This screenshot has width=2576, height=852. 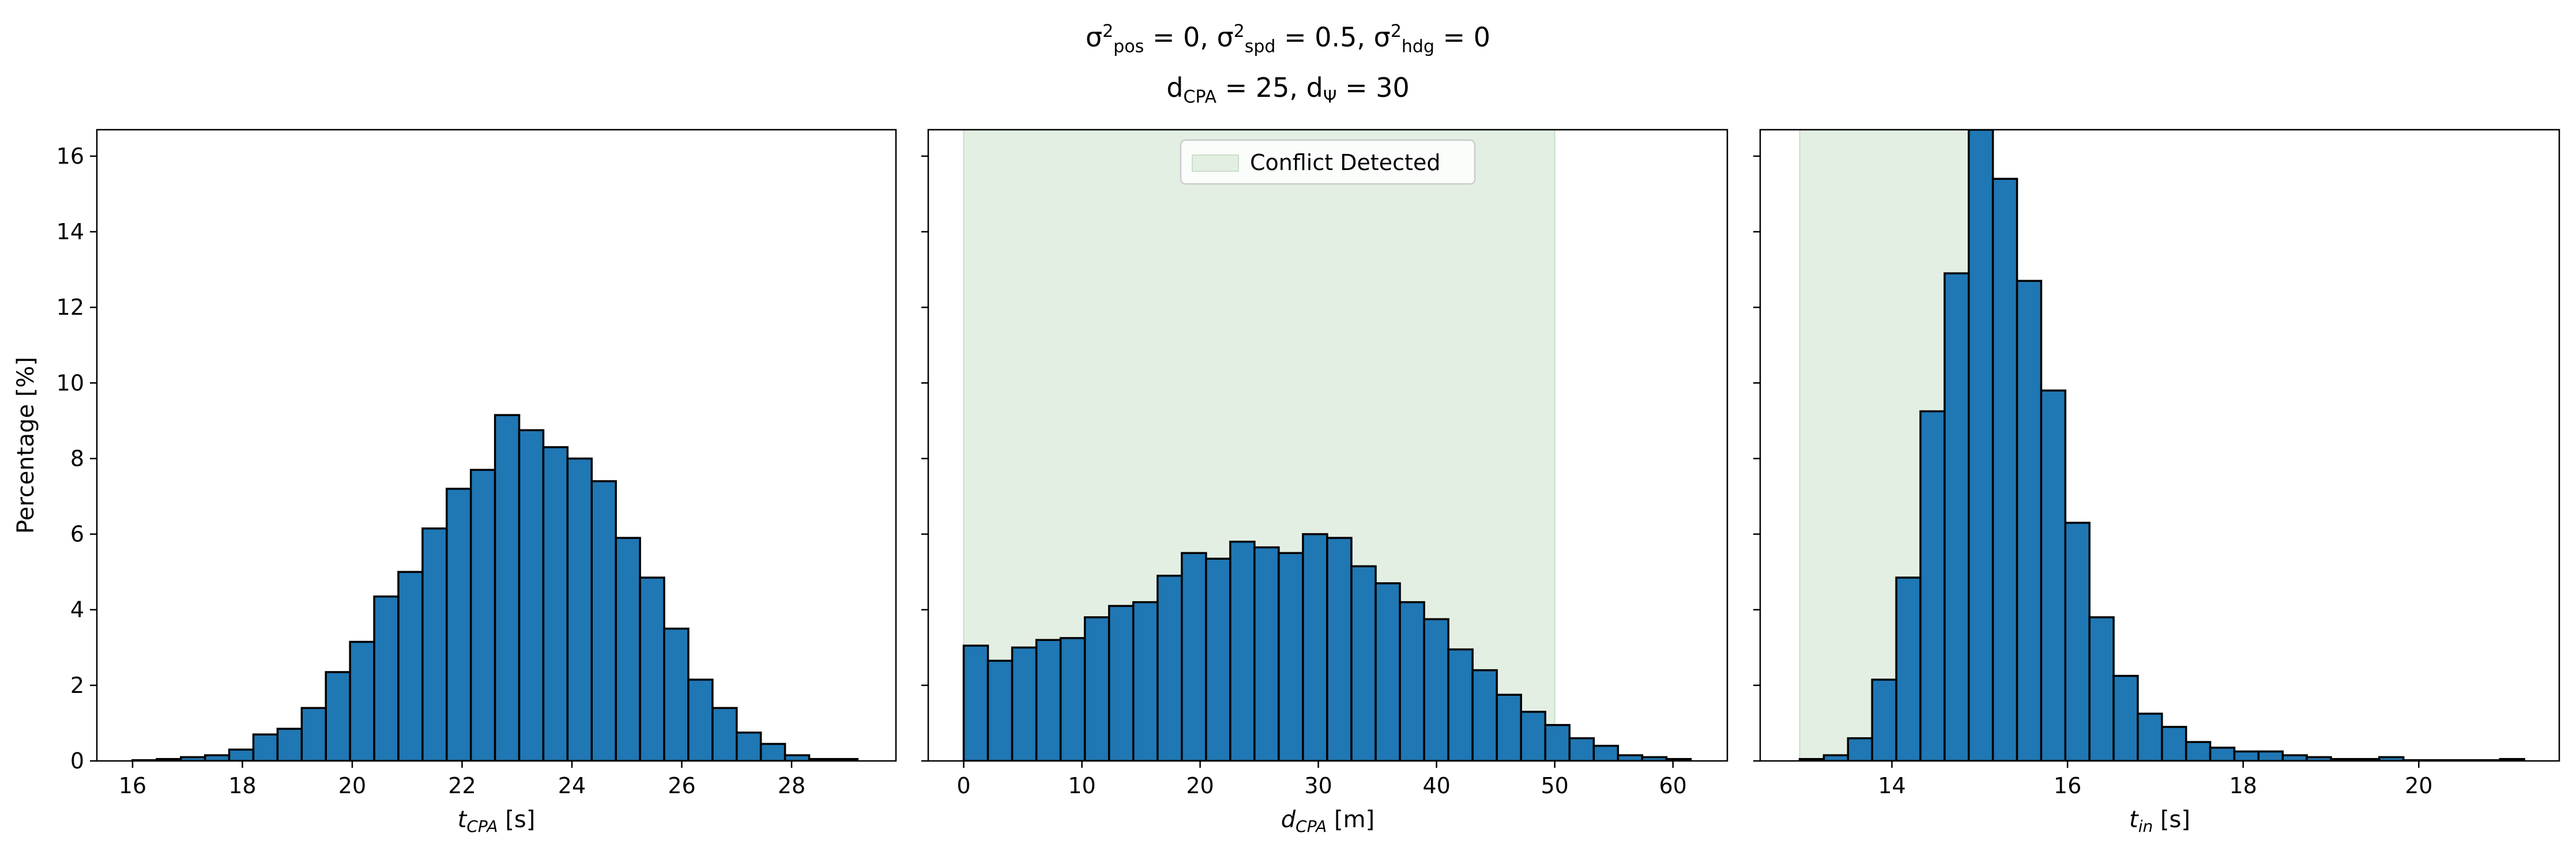 I want to click on legend-swatch, so click(x=1215, y=163).